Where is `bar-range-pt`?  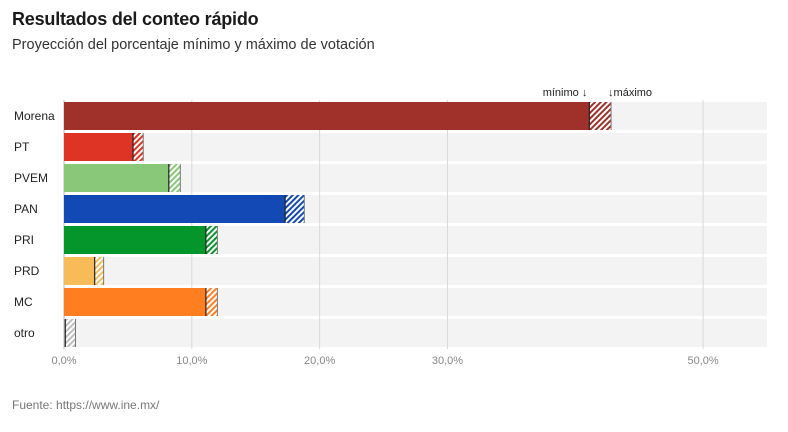
bar-range-pt is located at coordinates (138, 147).